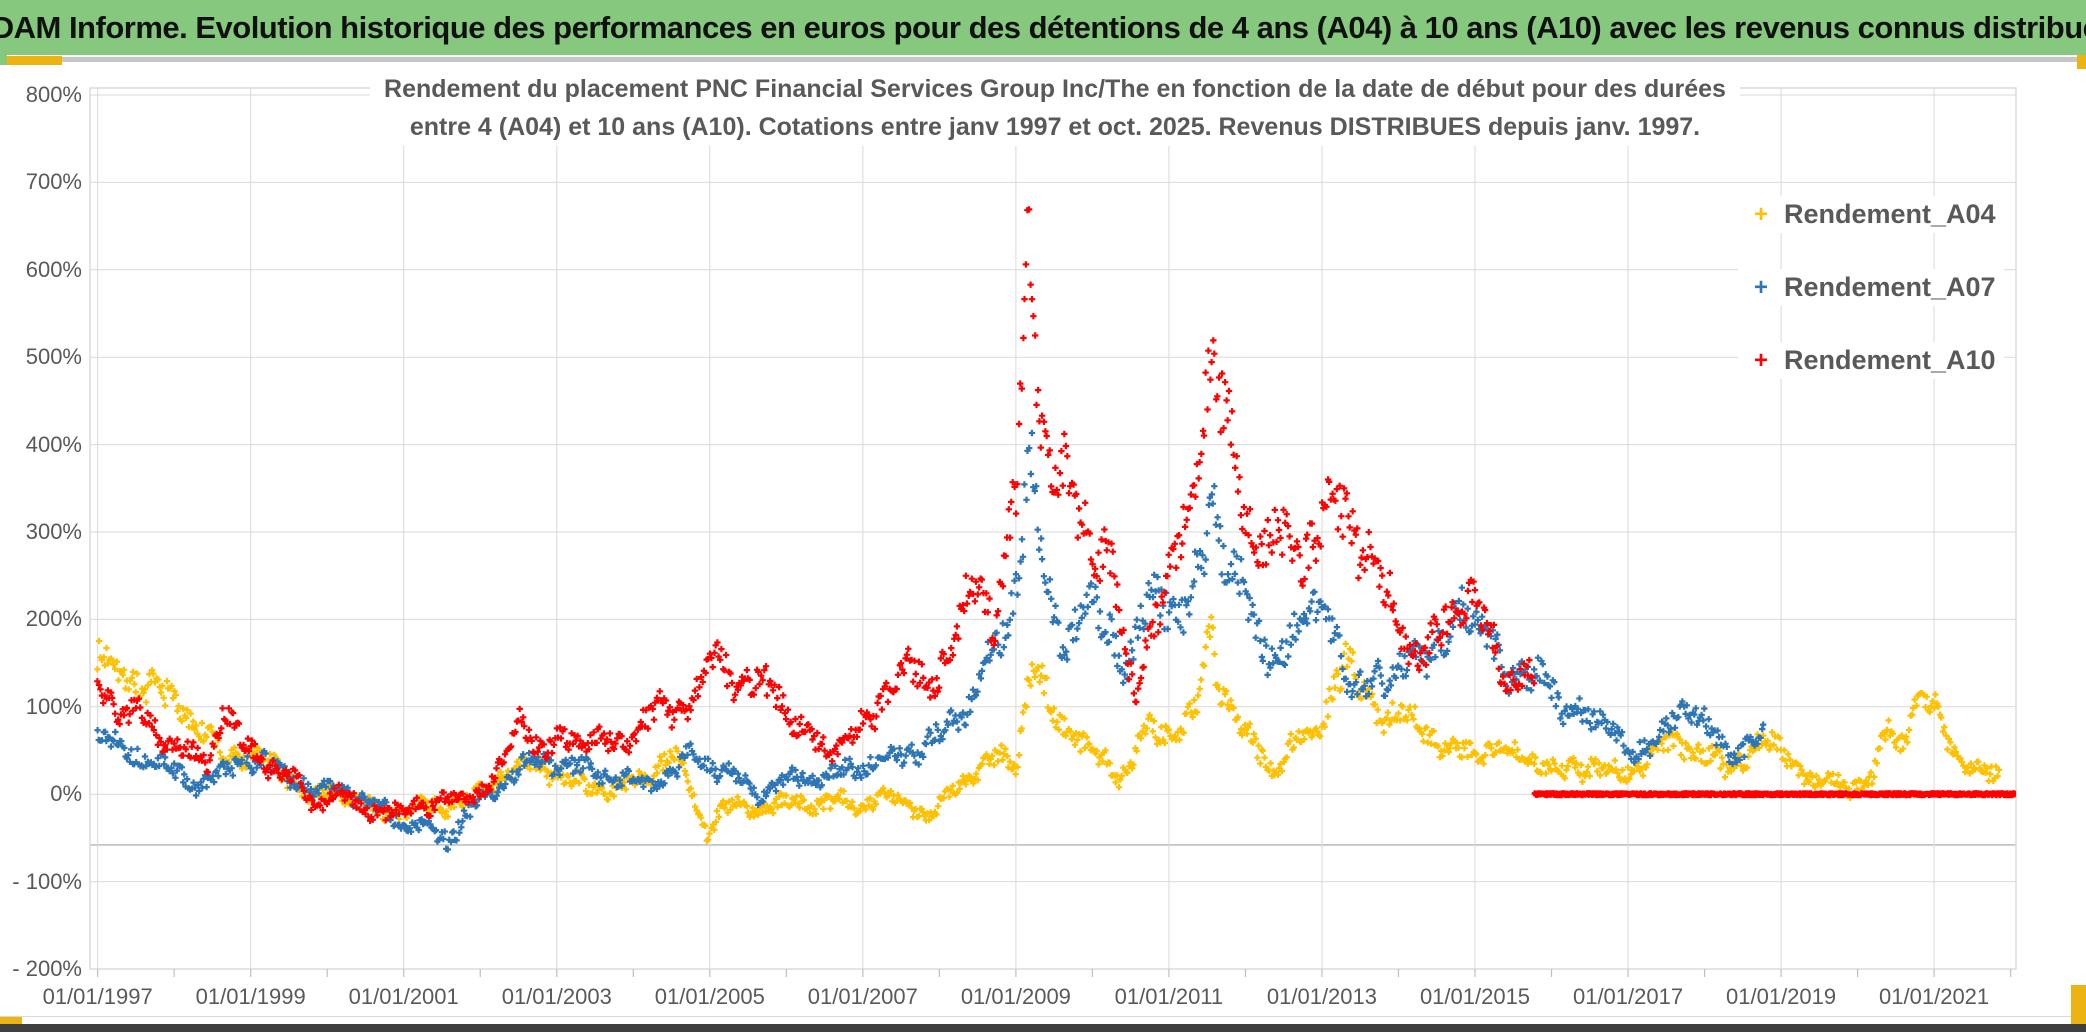  I want to click on y-axis-label: 800%, so click(53, 94).